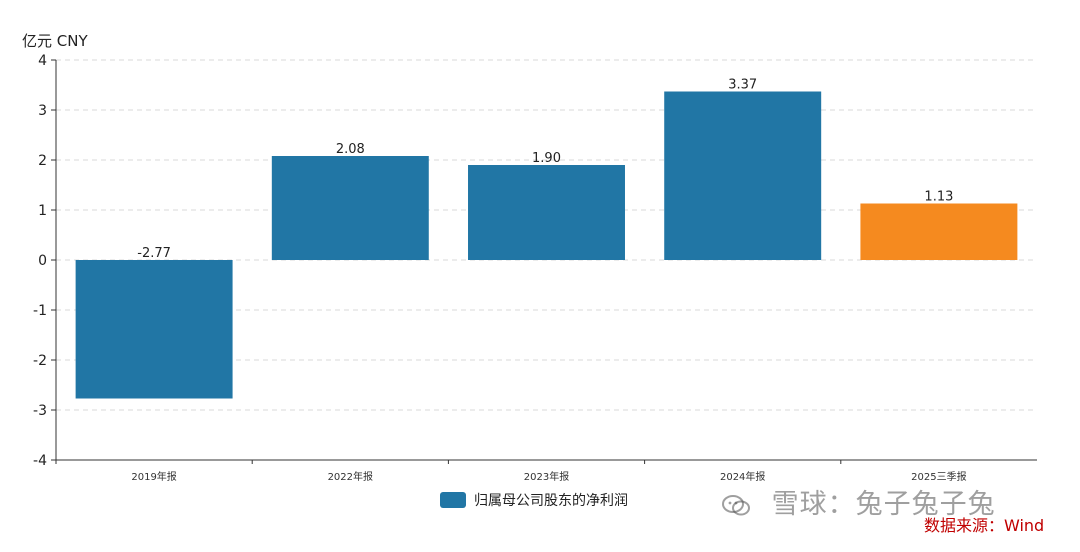 The width and height of the screenshot is (1080, 552). Describe the element at coordinates (883, 504) in the screenshot. I see `watermark-text: 雪球：兔子兔子兔` at that location.